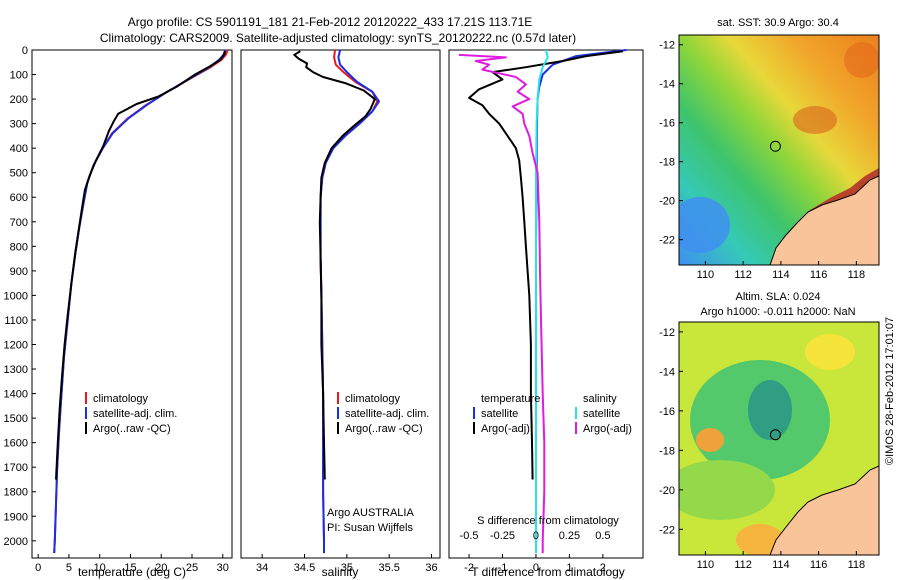 This screenshot has width=900, height=580. I want to click on s-tick-label: -0.5, so click(469, 536).